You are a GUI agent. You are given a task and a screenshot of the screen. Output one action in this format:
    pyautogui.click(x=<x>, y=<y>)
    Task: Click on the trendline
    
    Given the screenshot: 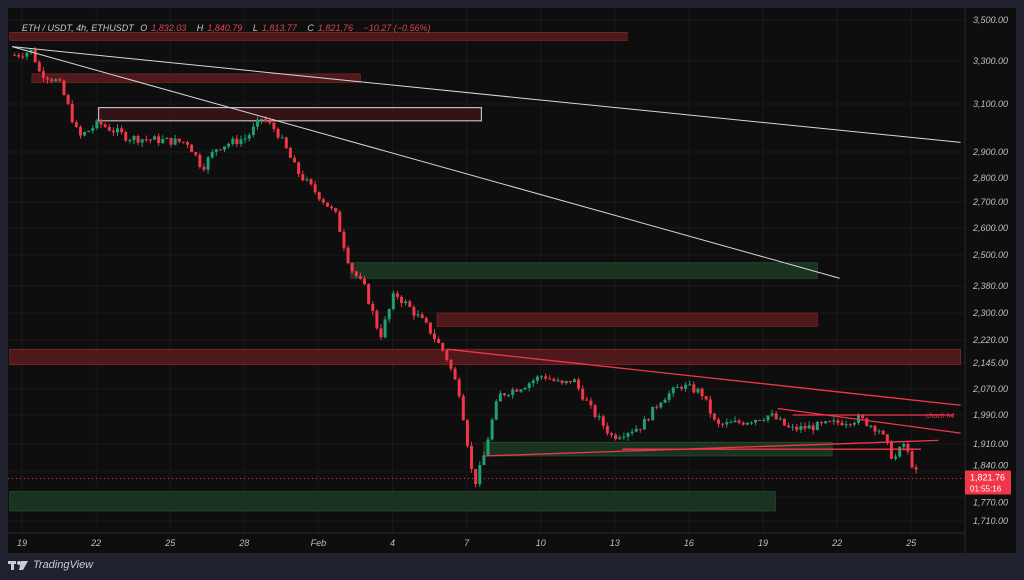 What is the action you would take?
    pyautogui.click(x=869, y=420)
    